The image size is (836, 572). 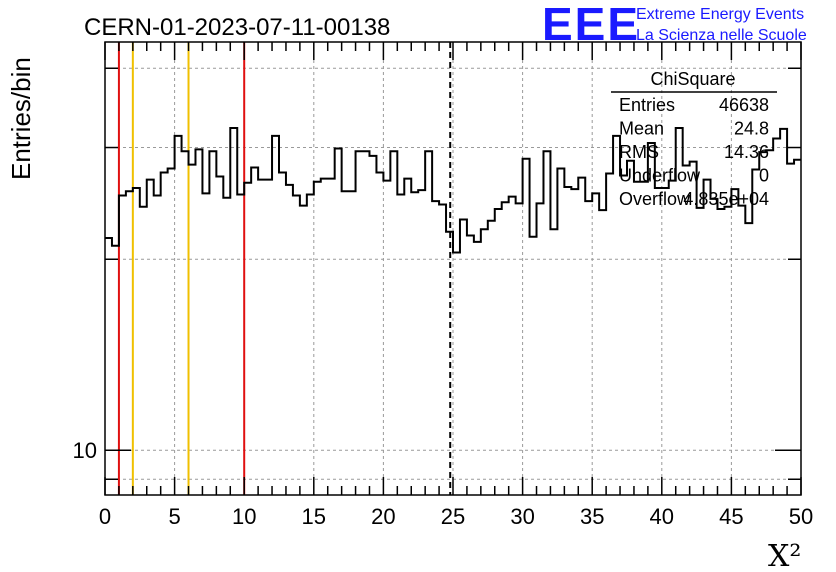 What do you see at coordinates (731, 516) in the screenshot?
I see `x-tick-label: 45` at bounding box center [731, 516].